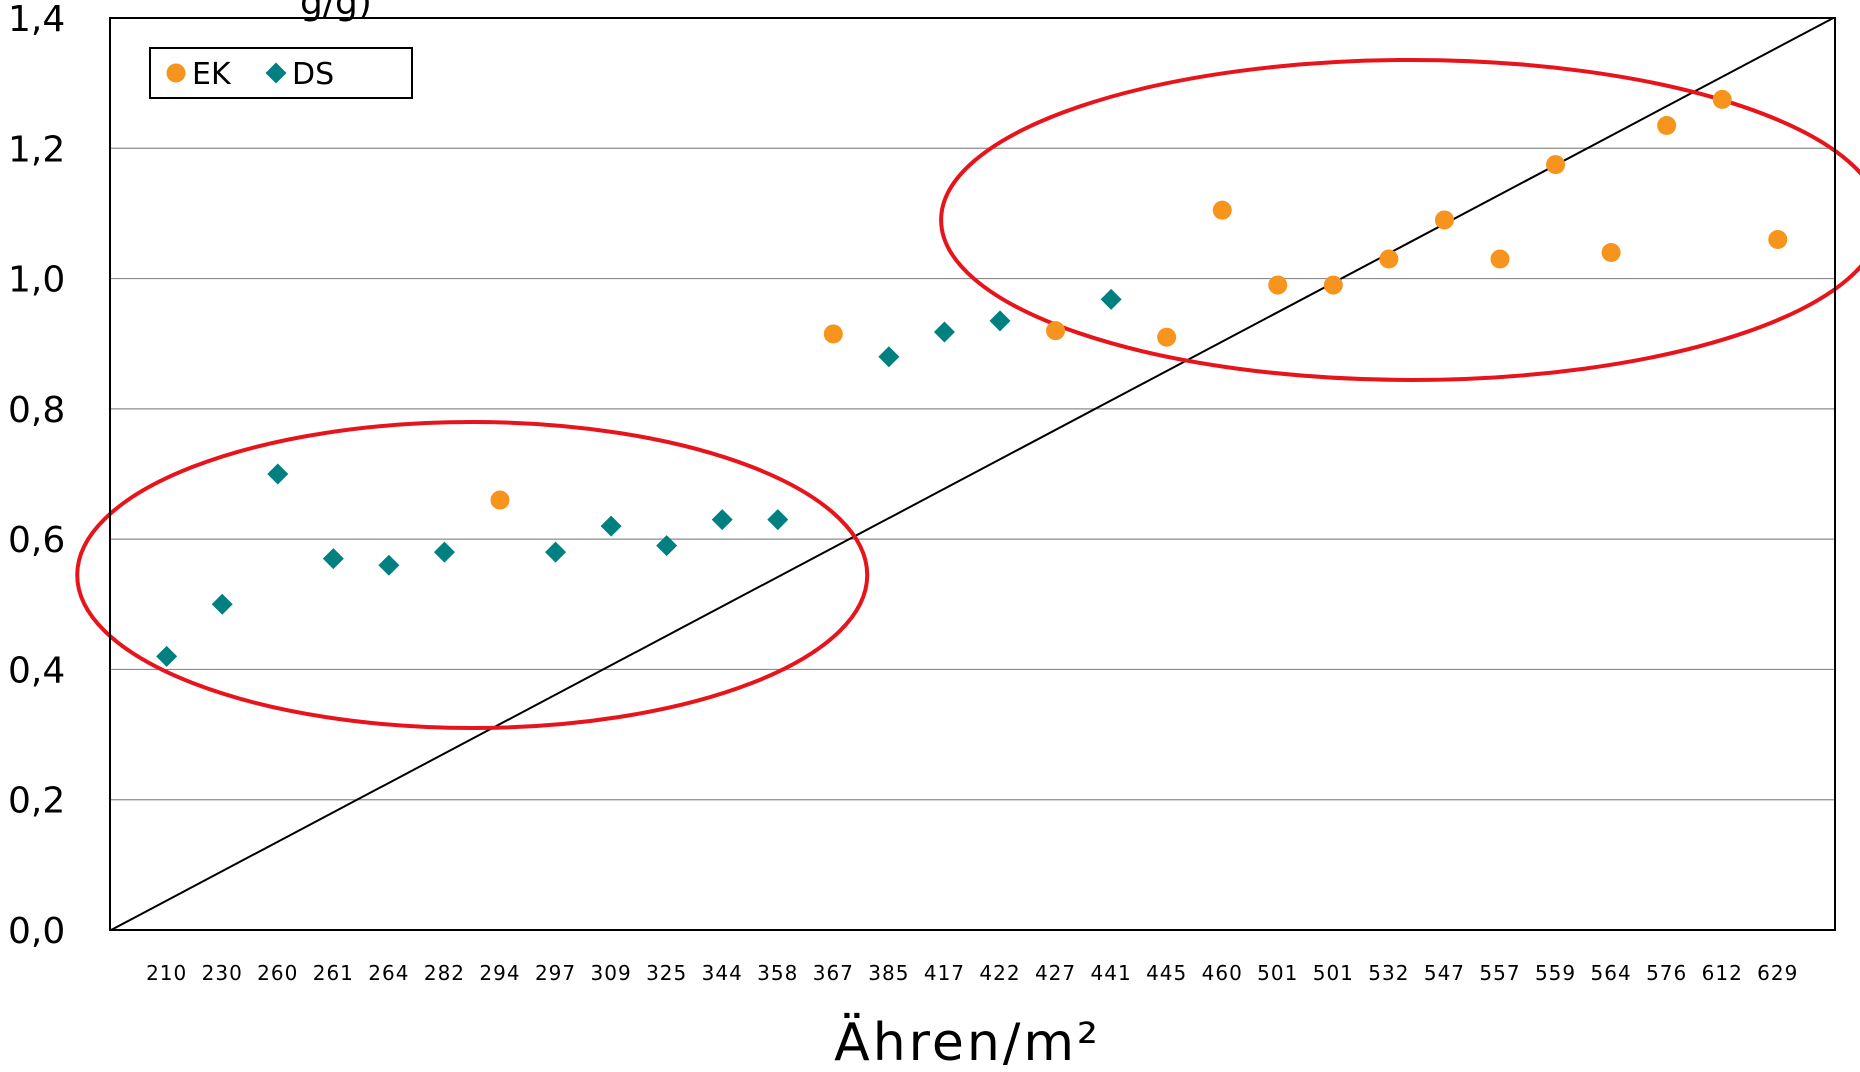 The width and height of the screenshot is (1860, 1072). I want to click on x-tick-label: 261, so click(333, 973).